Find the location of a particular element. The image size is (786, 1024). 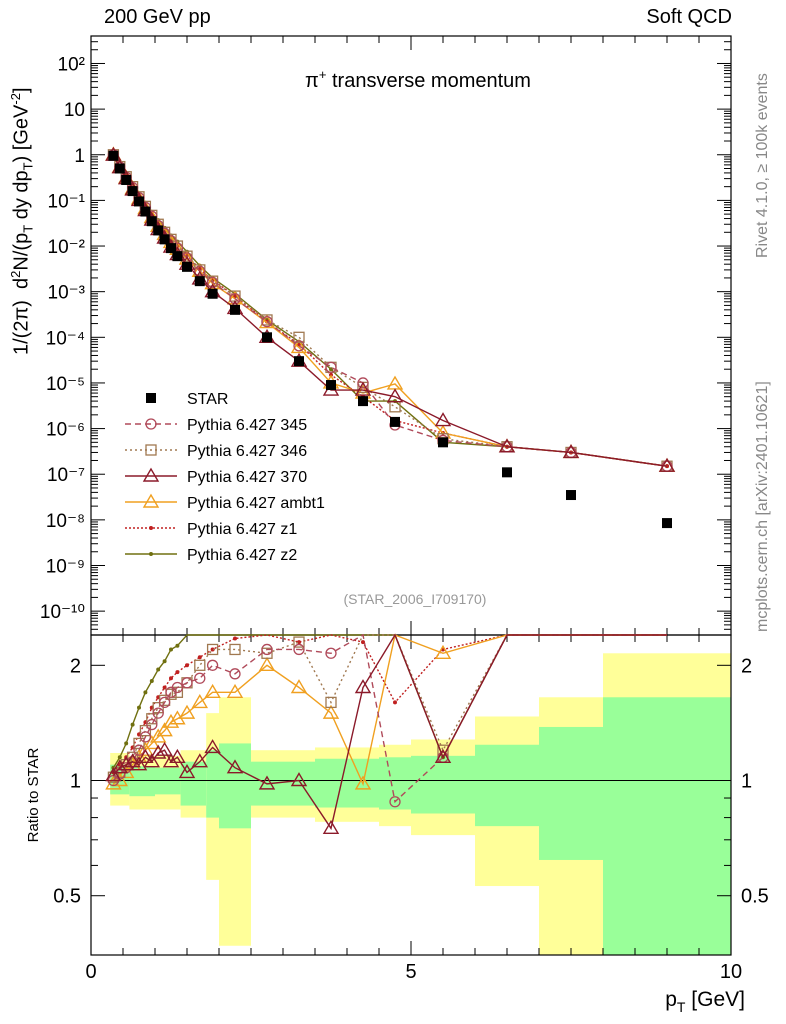

chart-title: π+ transverse momentum is located at coordinates (418, 79).